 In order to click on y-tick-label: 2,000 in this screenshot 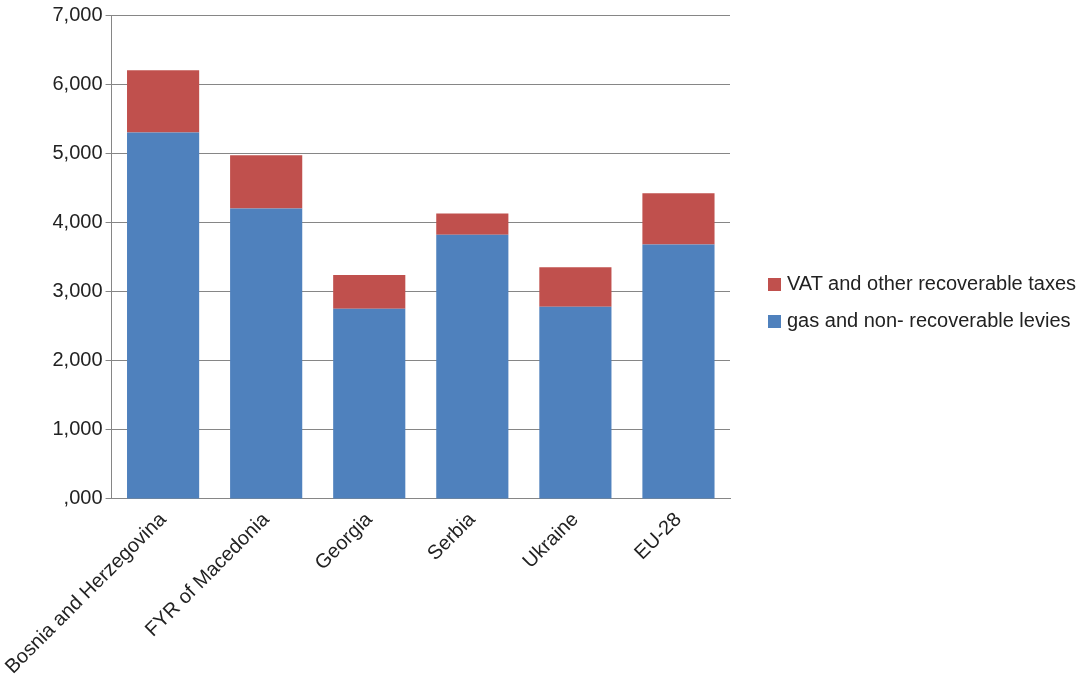, I will do `click(77, 359)`.